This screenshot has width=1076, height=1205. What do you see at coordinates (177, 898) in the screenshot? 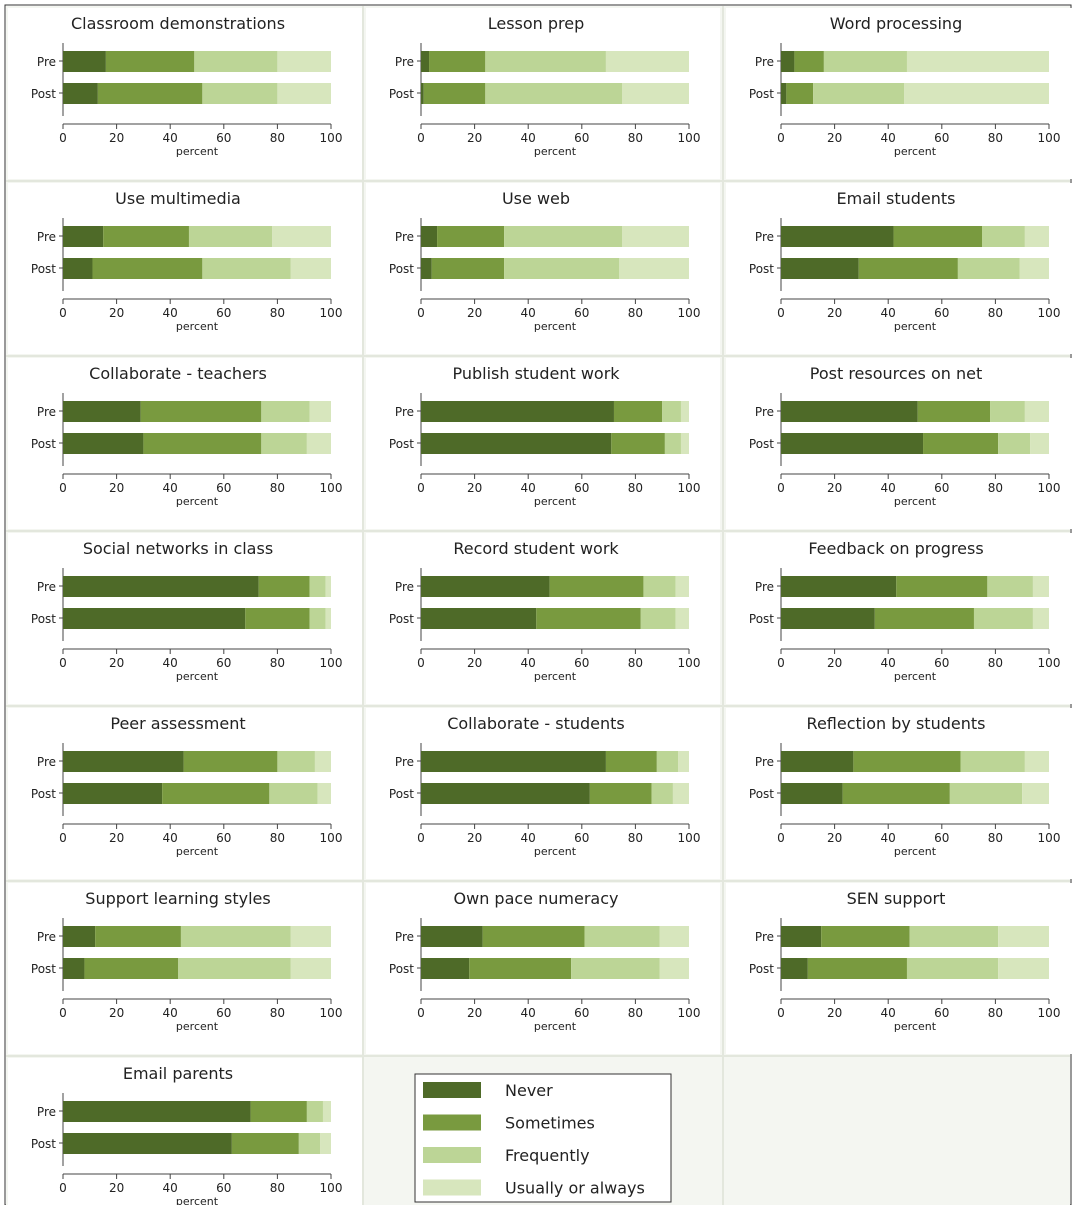
I see `panel-title: Support learning styles` at bounding box center [177, 898].